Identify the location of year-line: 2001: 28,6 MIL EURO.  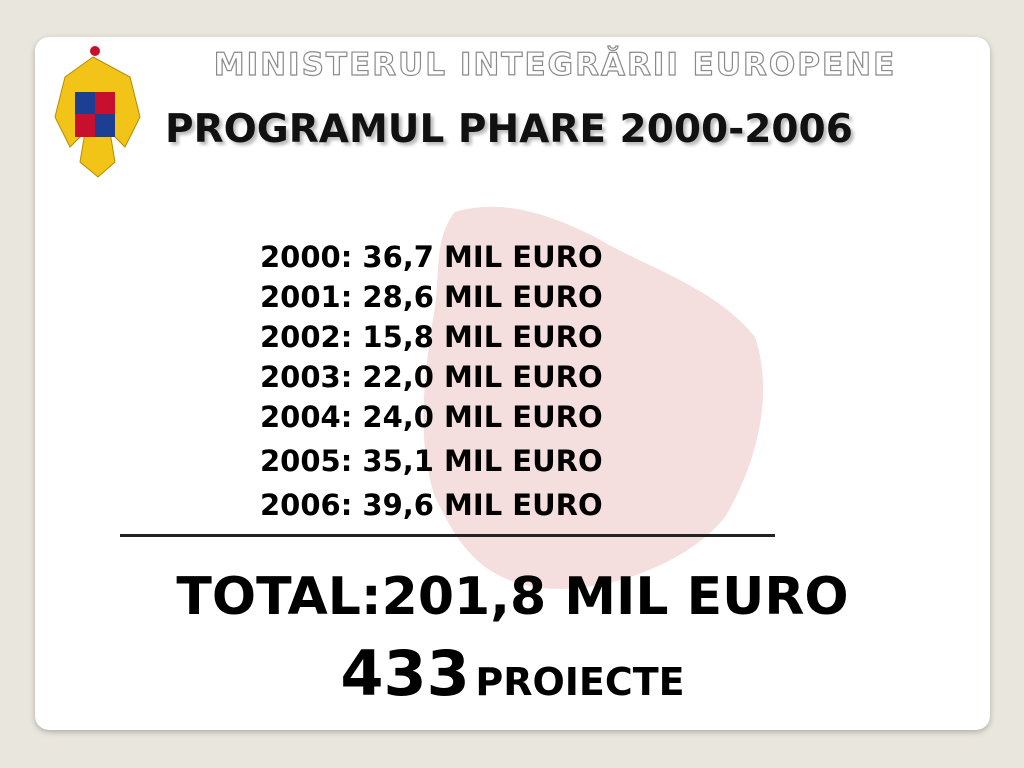
(431, 297).